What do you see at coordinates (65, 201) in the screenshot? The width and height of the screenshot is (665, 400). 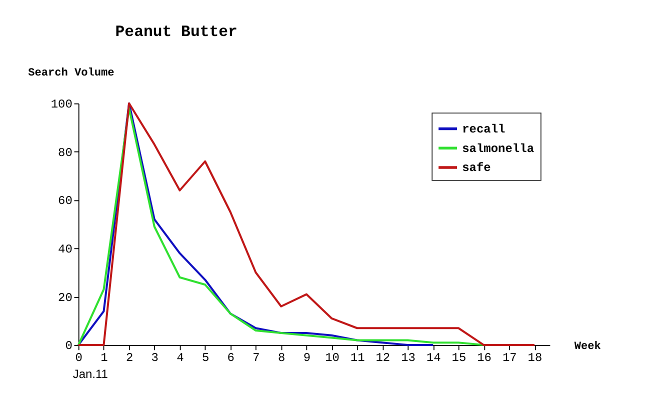 I see `y-tick-label: 60` at bounding box center [65, 201].